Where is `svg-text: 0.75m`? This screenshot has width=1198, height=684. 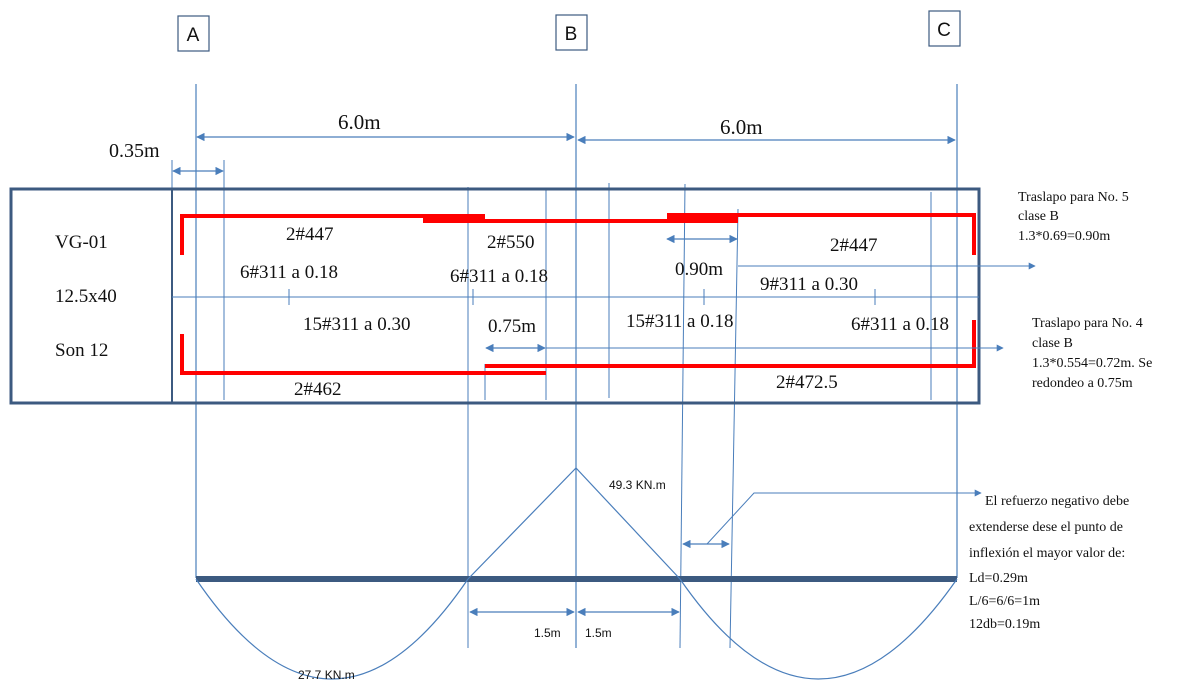
svg-text: 0.75m is located at coordinates (512, 326).